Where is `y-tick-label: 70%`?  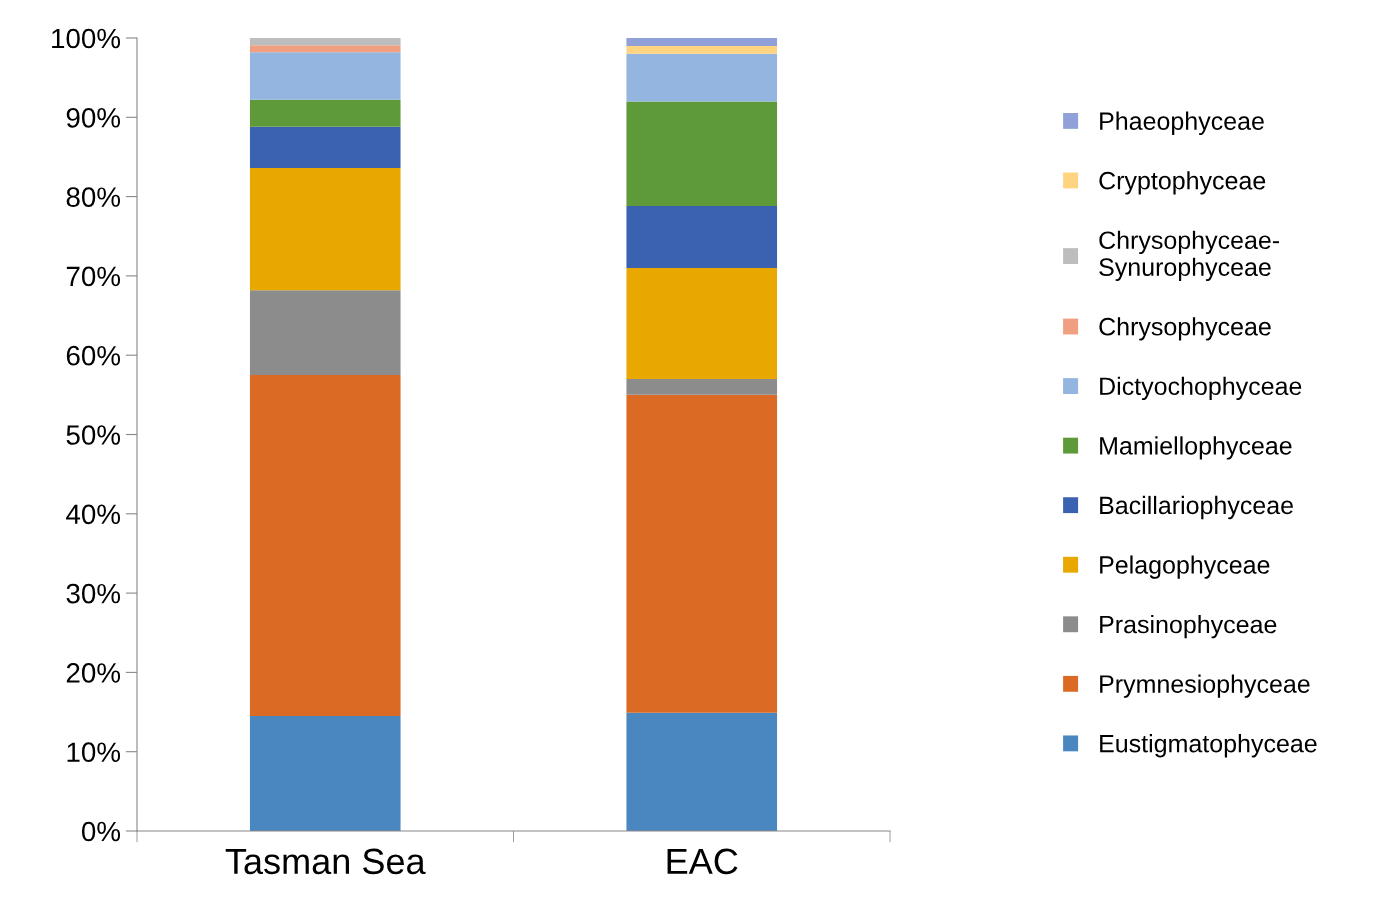
y-tick-label: 70% is located at coordinates (93, 276).